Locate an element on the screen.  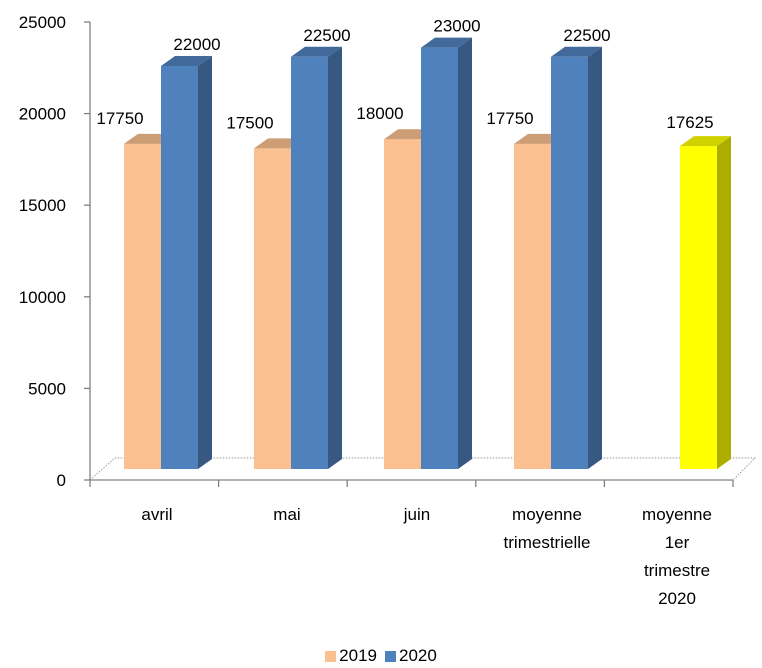
y-tick-label: 10000 is located at coordinates (42, 297).